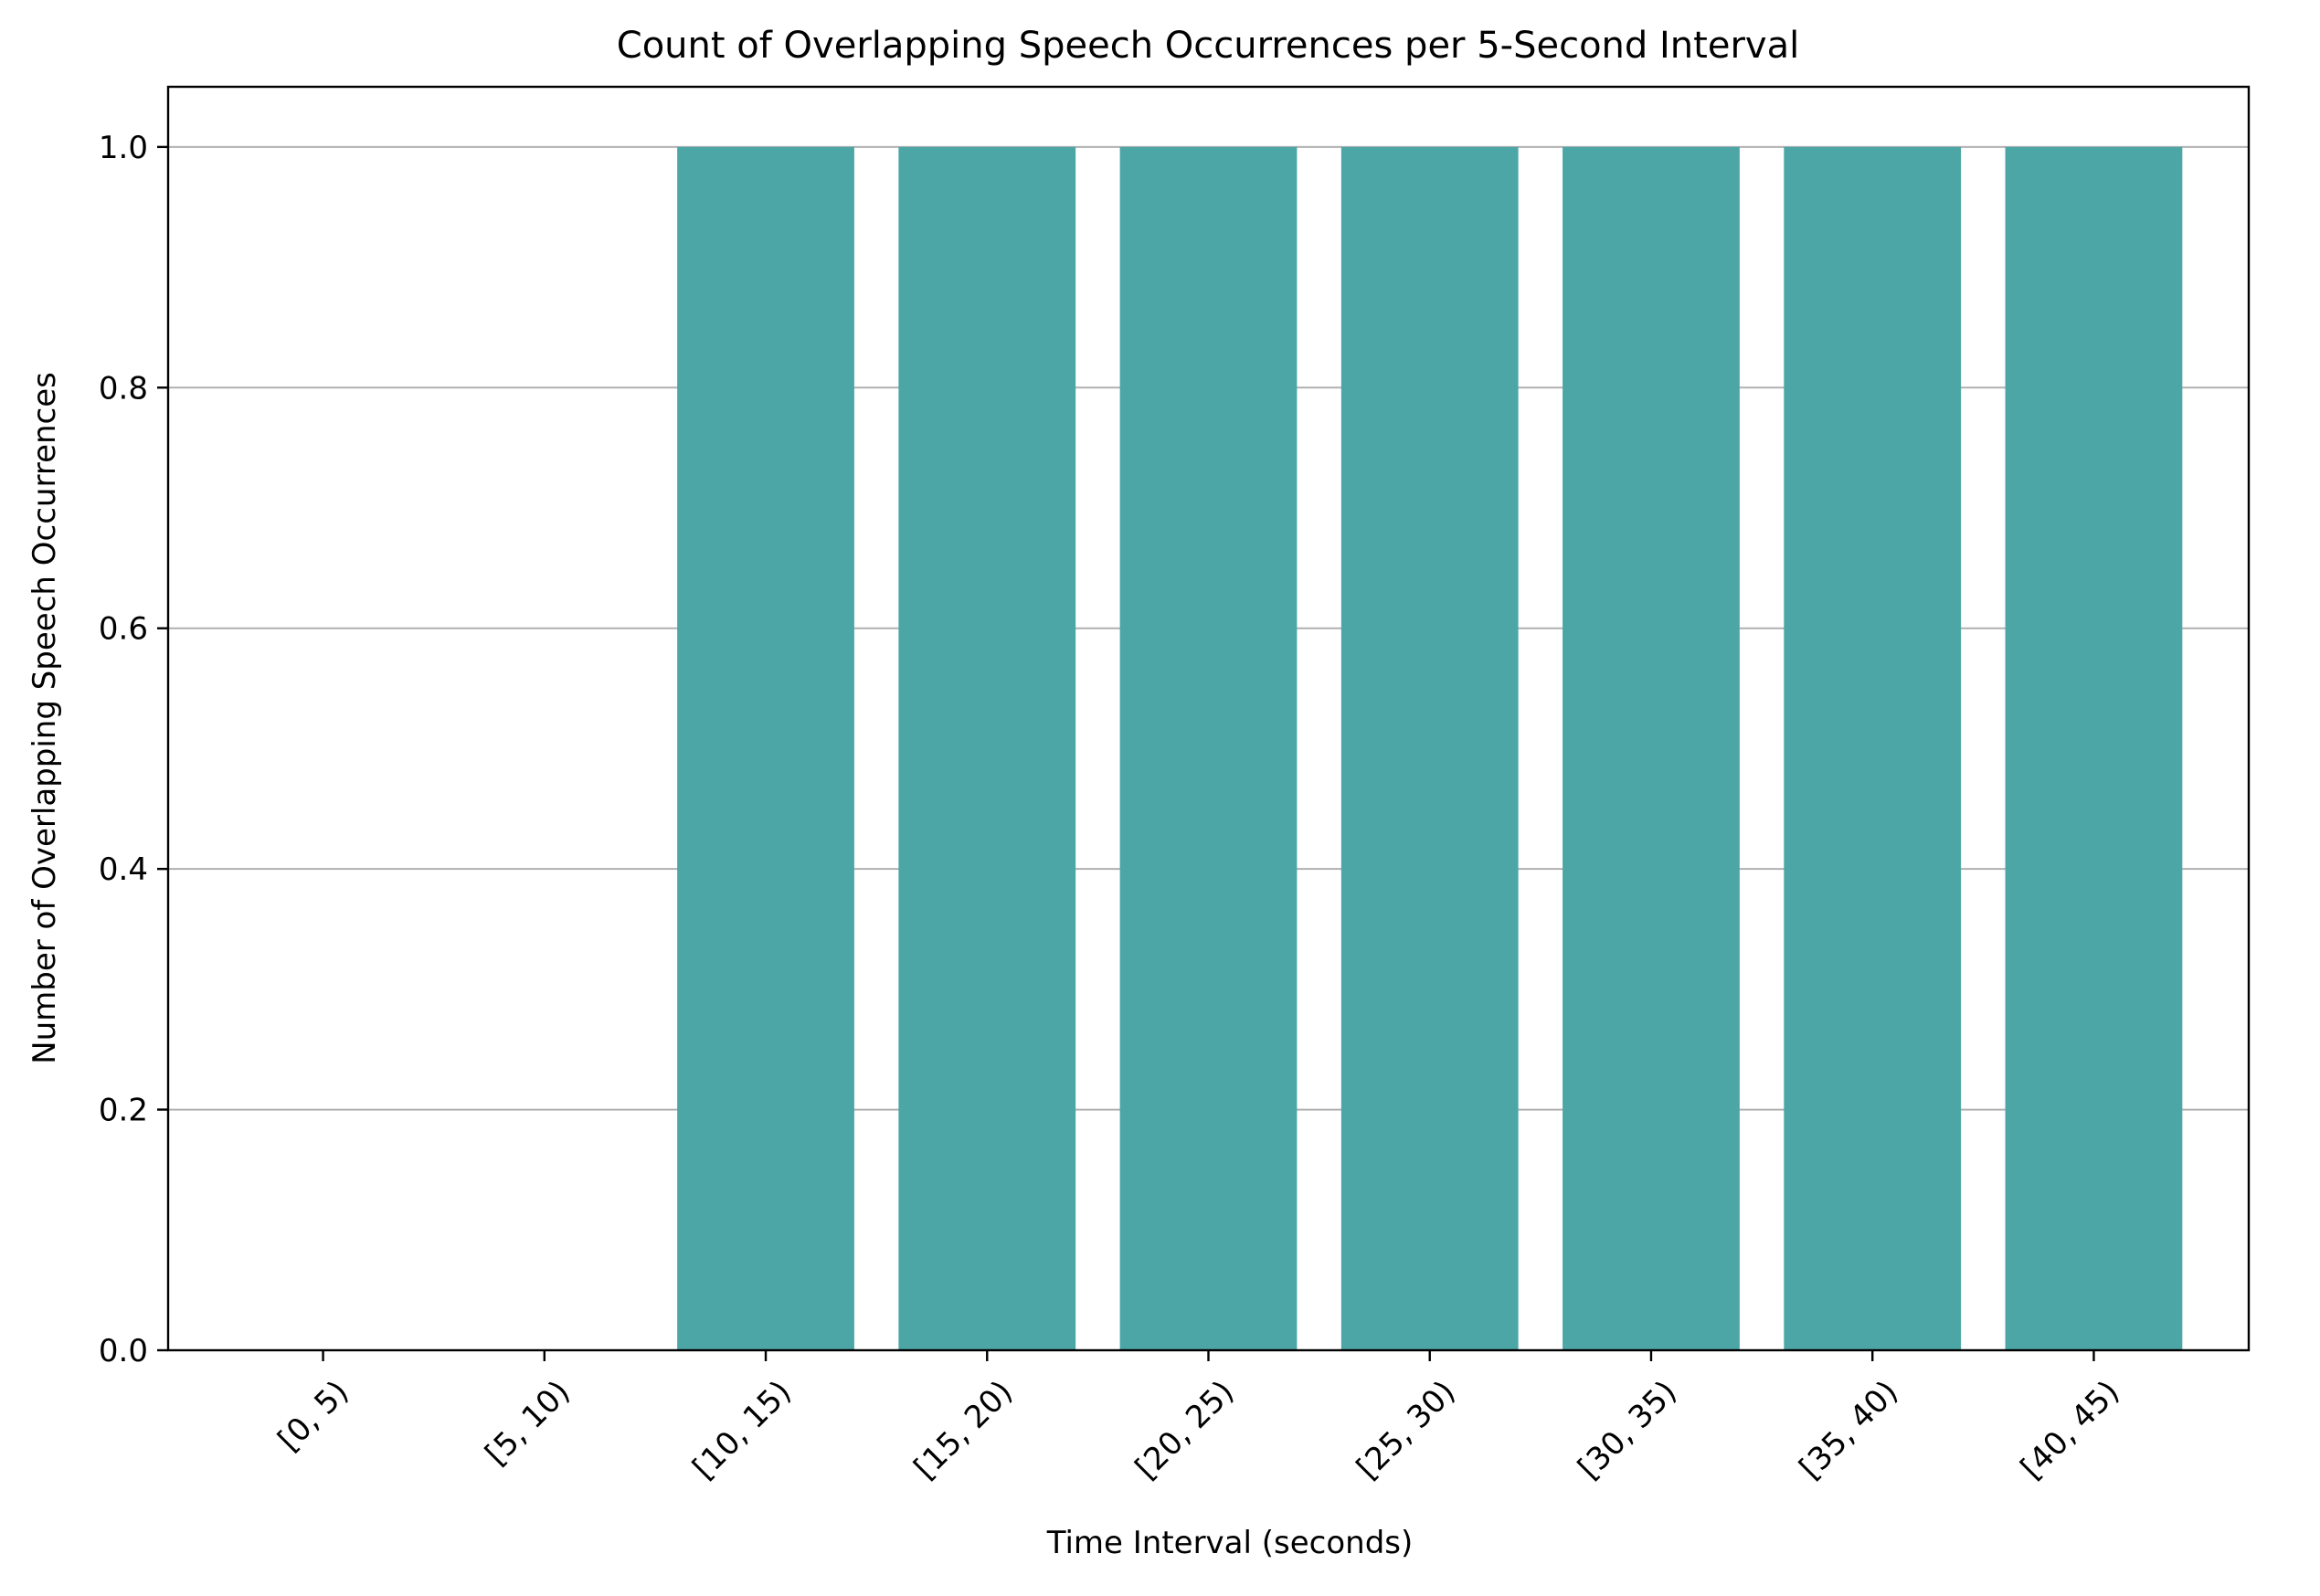 This screenshot has width=2320, height=1596. What do you see at coordinates (1230, 1543) in the screenshot?
I see `x-axis-label: Time Interval (seconds)` at bounding box center [1230, 1543].